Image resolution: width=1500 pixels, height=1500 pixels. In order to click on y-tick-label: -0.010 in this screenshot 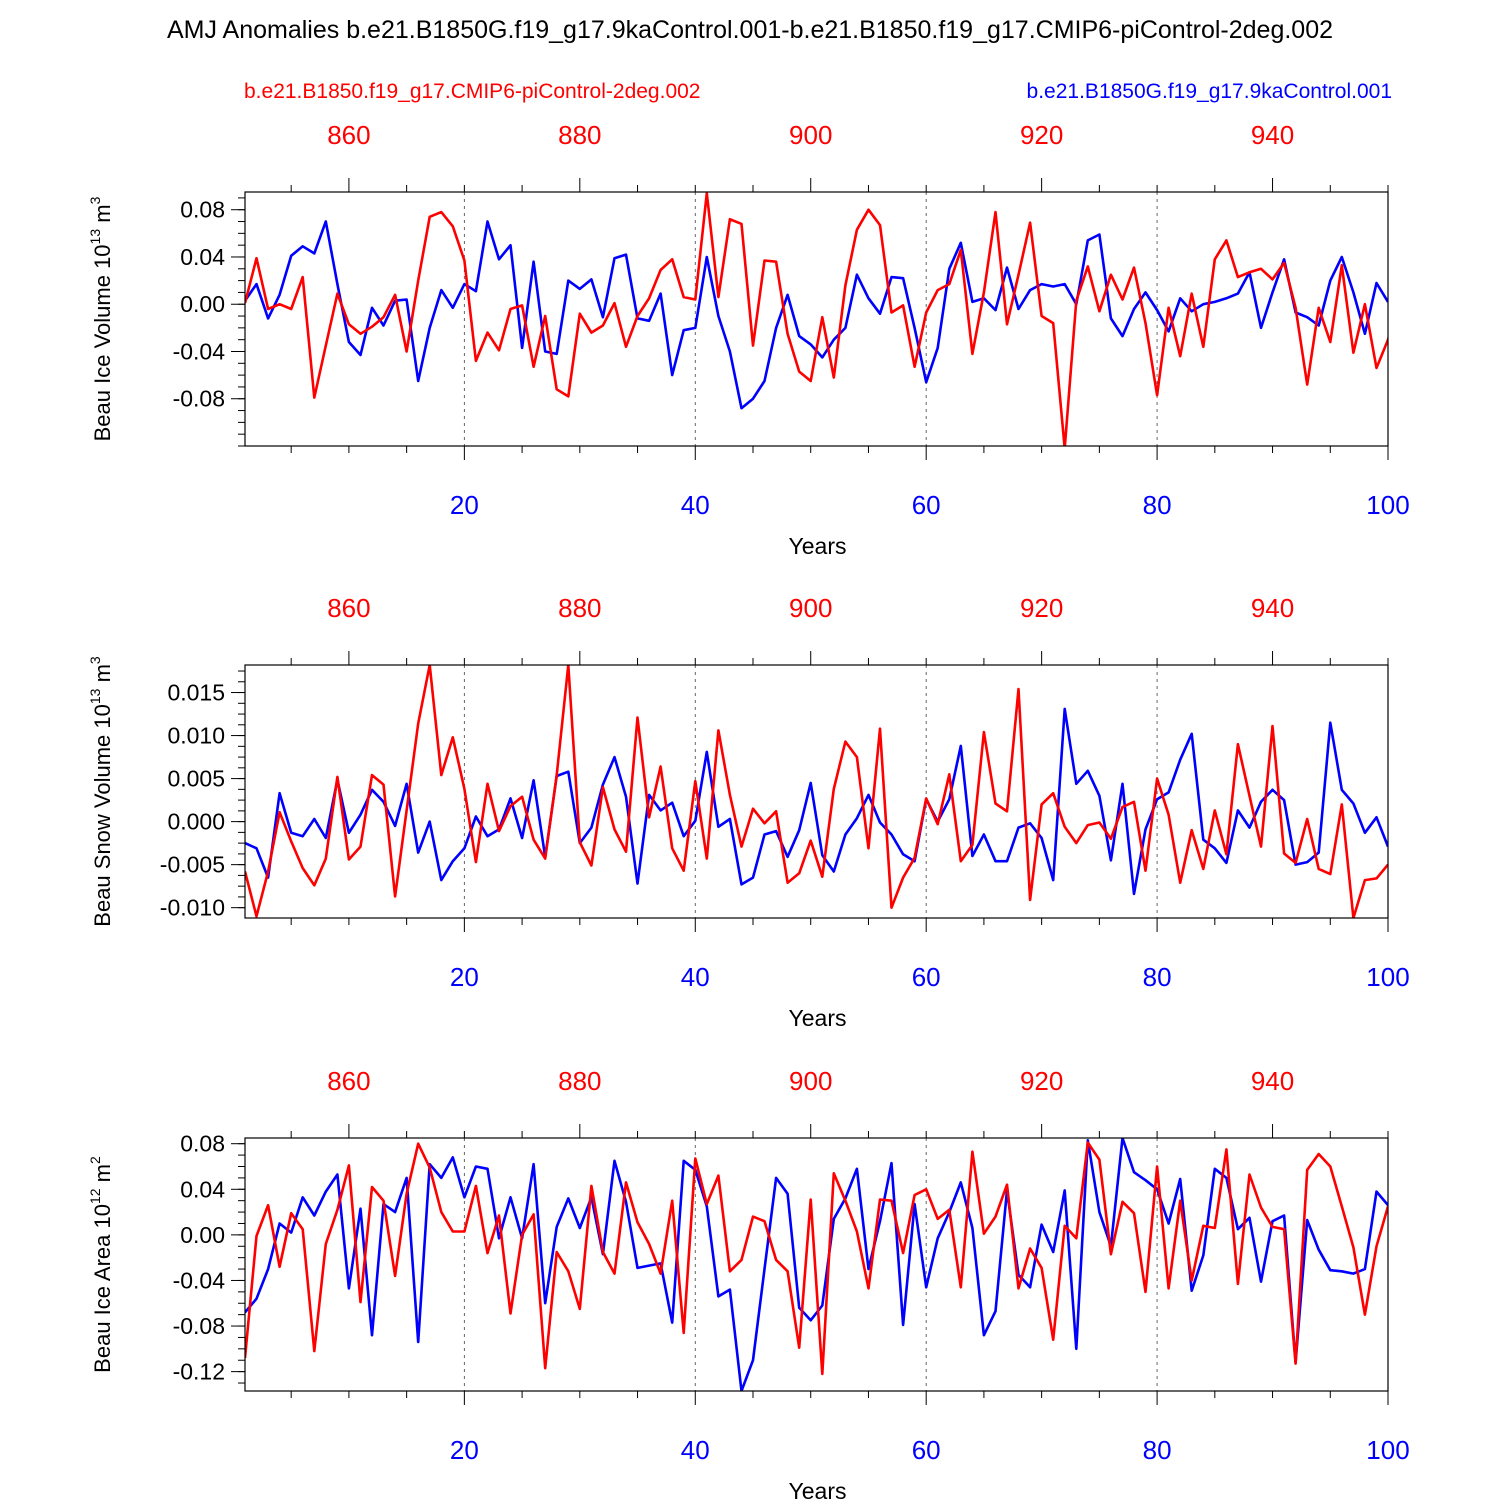, I will do `click(192, 908)`.